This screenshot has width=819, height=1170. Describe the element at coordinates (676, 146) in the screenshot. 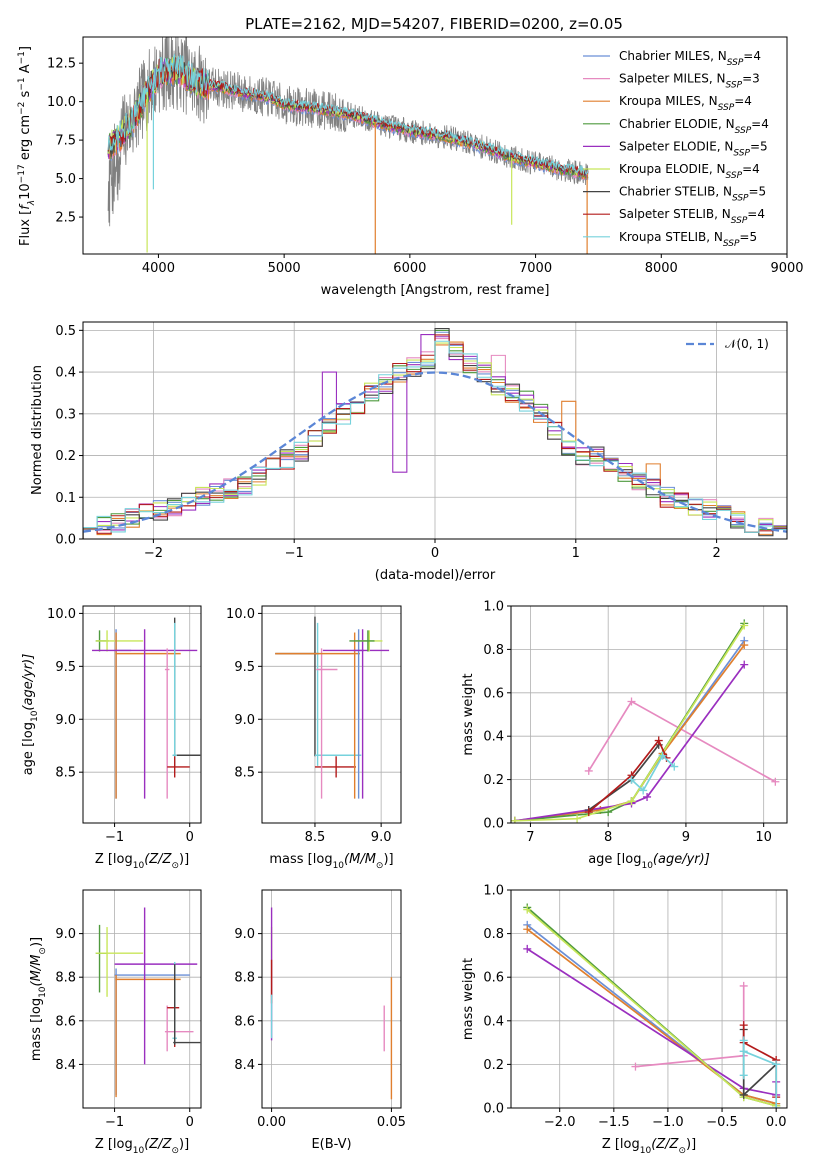

I see `label-part: Salpeter ELODIE, N` at that location.